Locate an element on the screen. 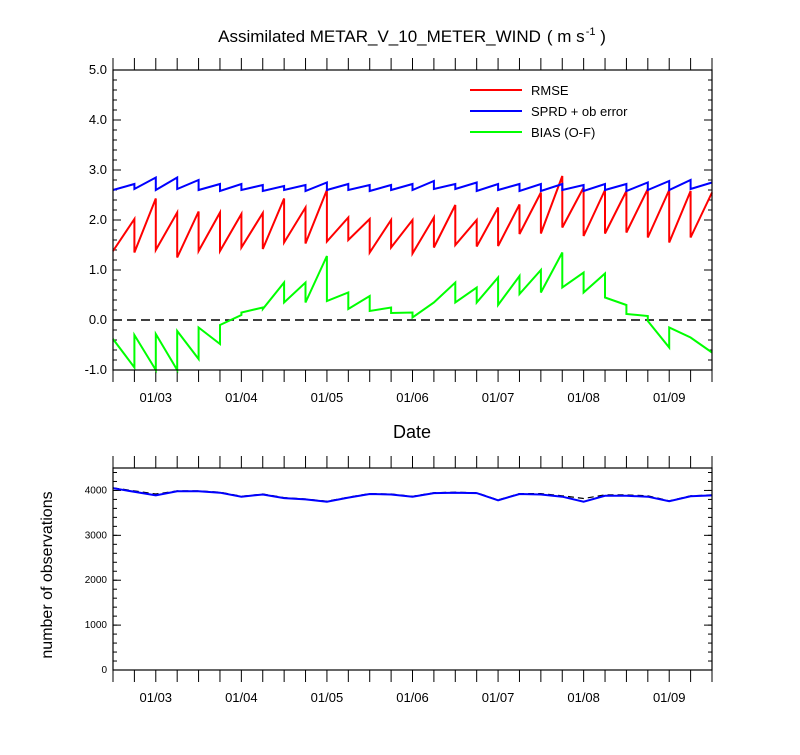 Image resolution: width=800 pixels, height=755 pixels. y-tick-label: 3000 is located at coordinates (96, 535).